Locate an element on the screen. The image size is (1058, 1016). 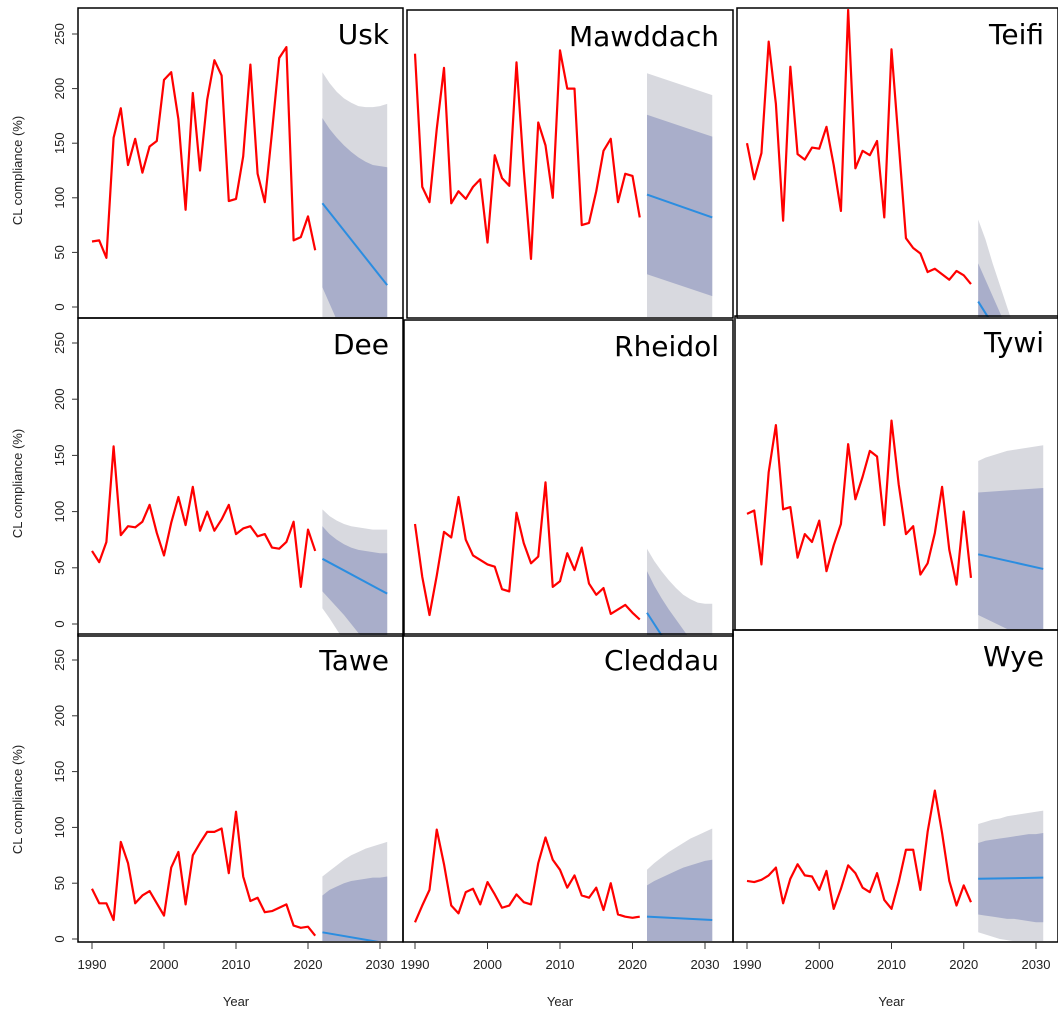
panel-teifi: Teifi is located at coordinates (897, 163).